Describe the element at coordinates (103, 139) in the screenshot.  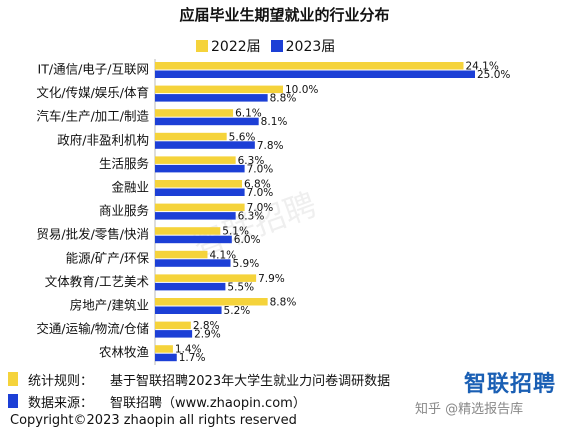
I see `category-label: 政府/非盈利机构` at that location.